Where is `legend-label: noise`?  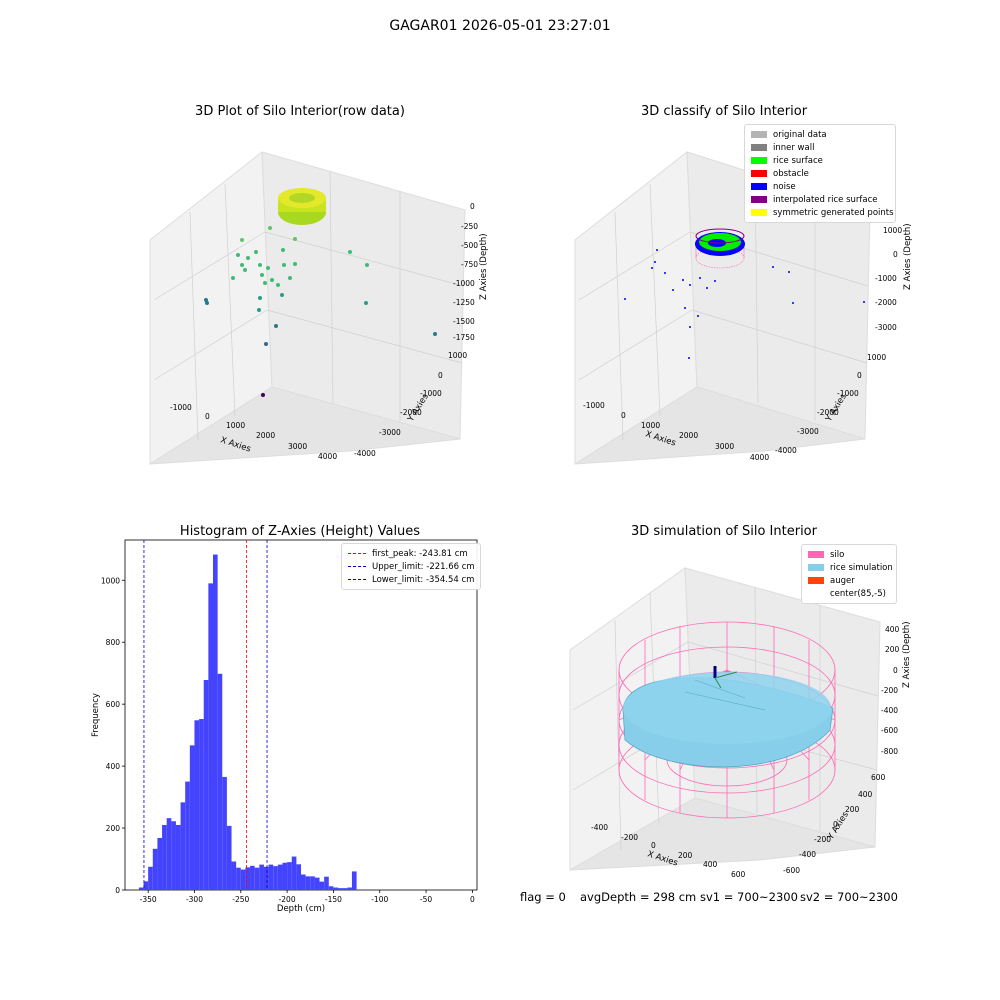
legend-label: noise is located at coordinates (784, 186).